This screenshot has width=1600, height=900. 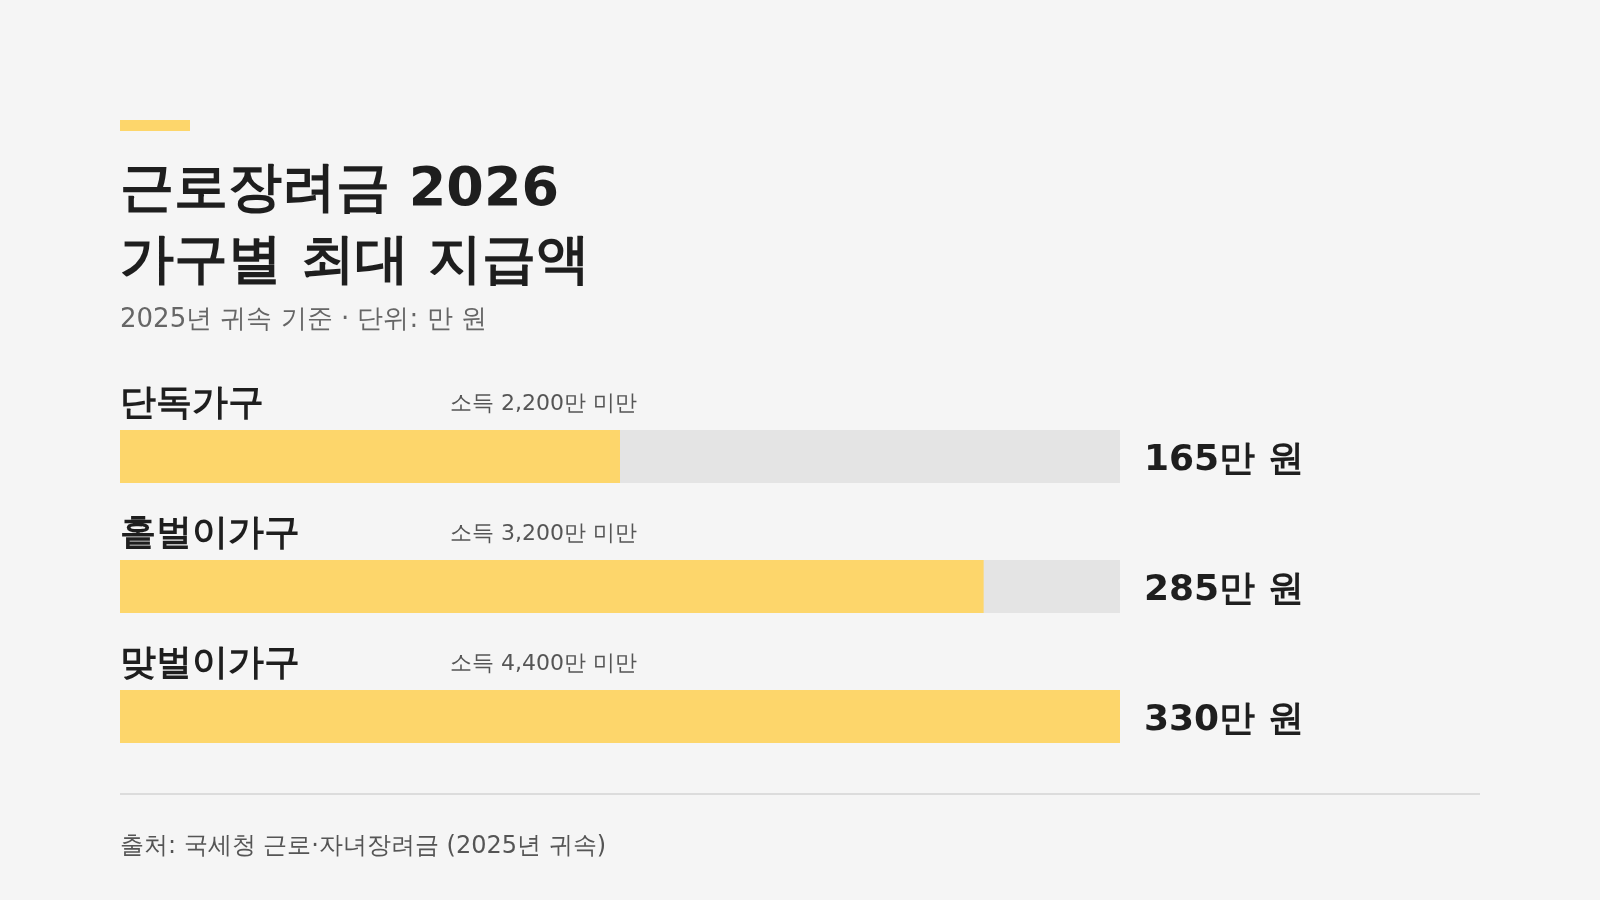 I want to click on data-label: 330만 원, so click(x=1224, y=717).